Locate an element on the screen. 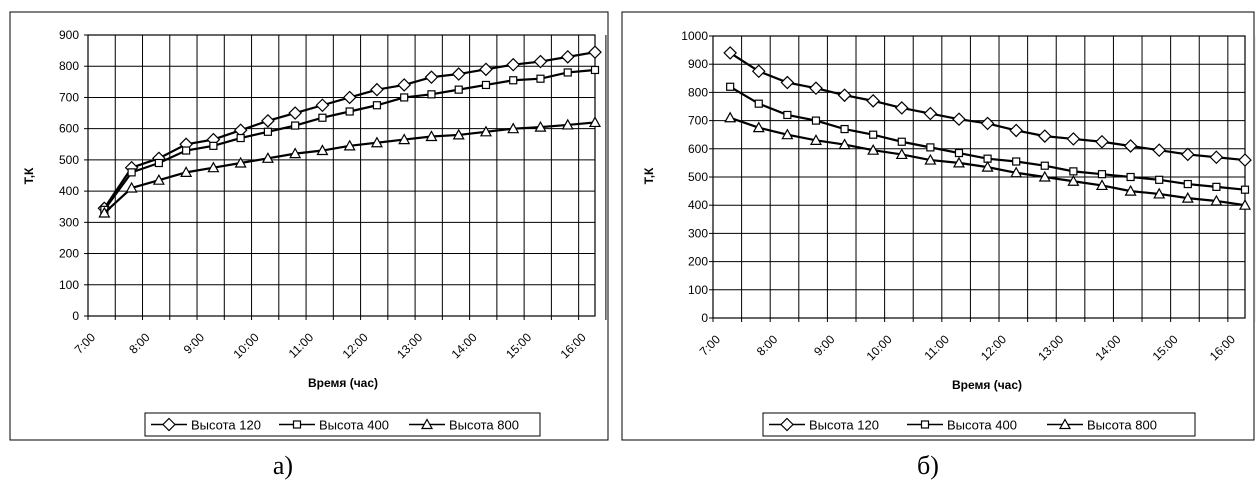 The height and width of the screenshot is (488, 1256). y-tick-label: 400 is located at coordinates (698, 205).